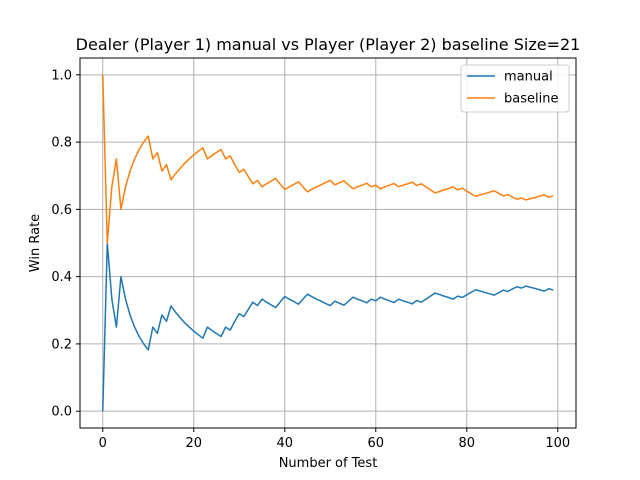 This screenshot has height=480, width=640. Describe the element at coordinates (61, 277) in the screenshot. I see `y-tick-label: 0.4` at that location.